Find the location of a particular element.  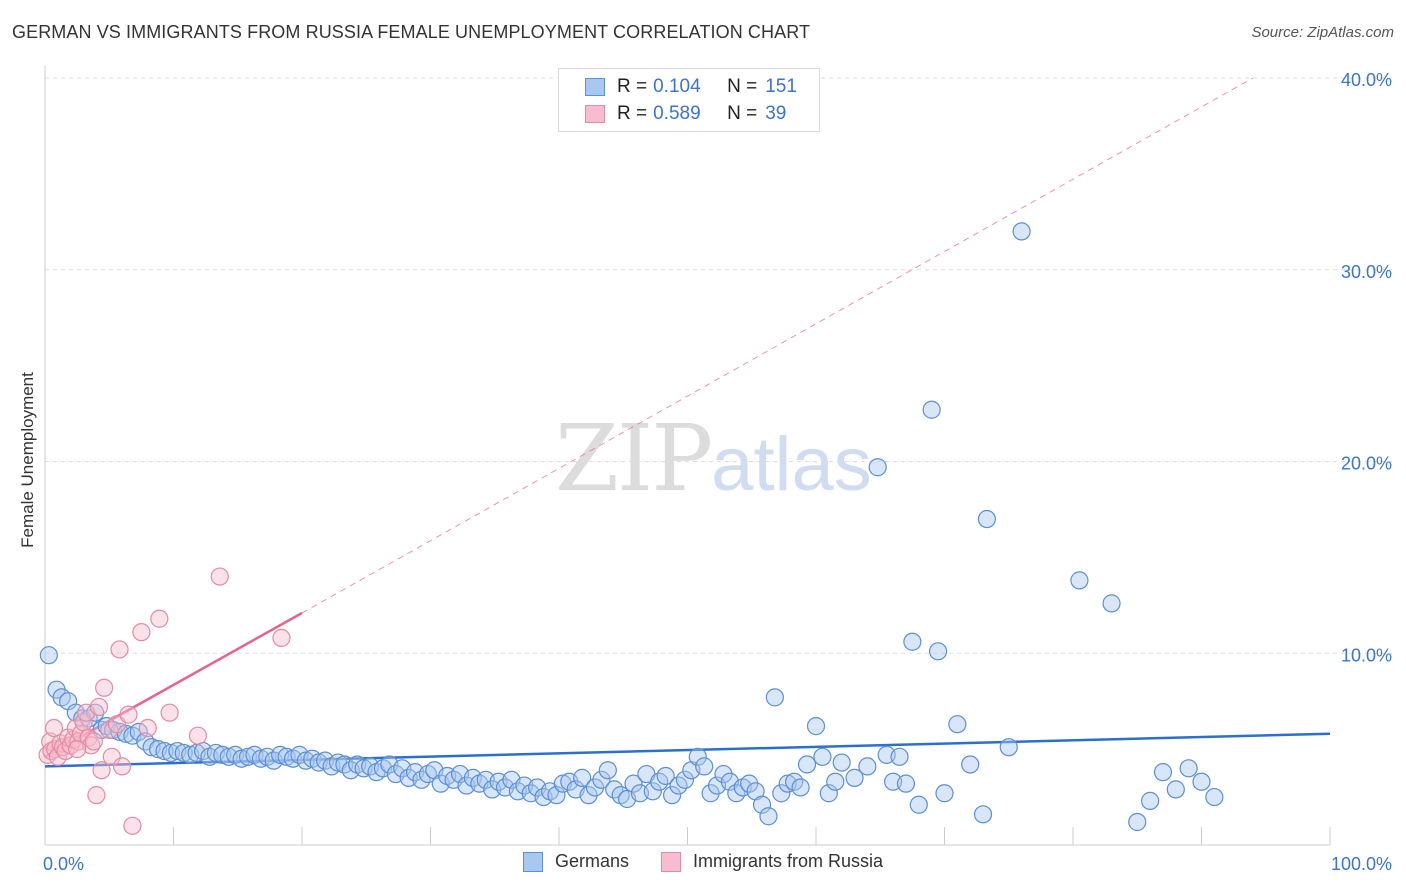

y-tick-label: 20.0% is located at coordinates (1366, 464).